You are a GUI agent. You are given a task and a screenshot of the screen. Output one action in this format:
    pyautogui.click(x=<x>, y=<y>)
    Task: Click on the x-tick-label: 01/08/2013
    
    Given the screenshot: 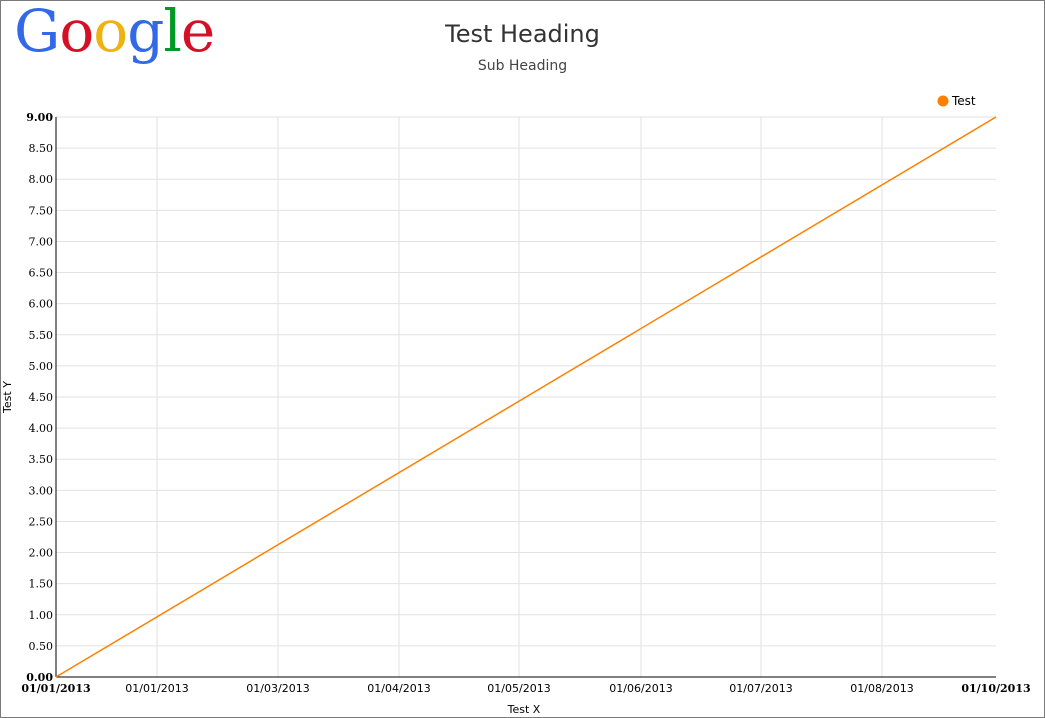 What is the action you would take?
    pyautogui.click(x=881, y=688)
    